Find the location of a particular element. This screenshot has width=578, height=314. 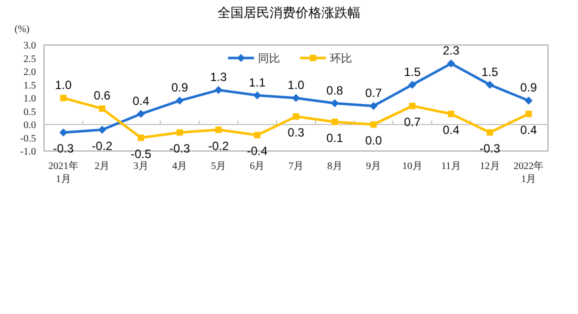

data-label: 1.3 is located at coordinates (219, 77).